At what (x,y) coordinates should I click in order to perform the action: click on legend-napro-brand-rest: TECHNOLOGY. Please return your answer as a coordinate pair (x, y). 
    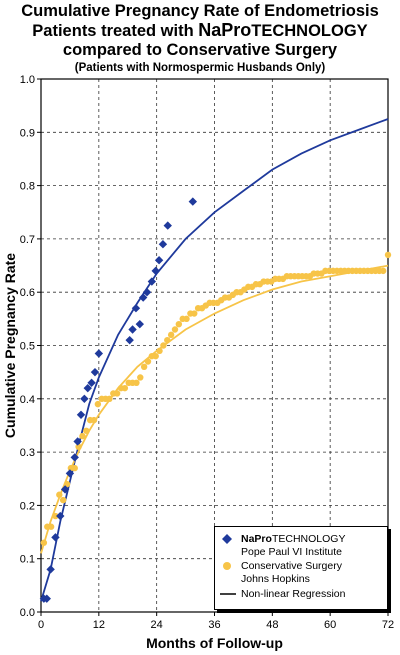
    Looking at the image, I should click on (308, 539).